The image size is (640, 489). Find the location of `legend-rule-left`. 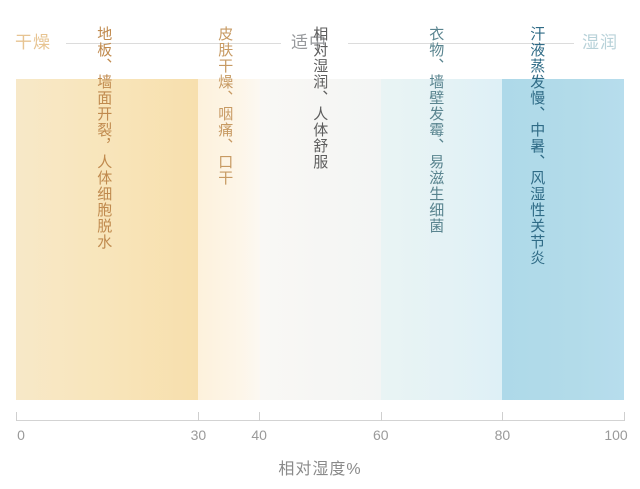

legend-rule-left is located at coordinates (173, 43).